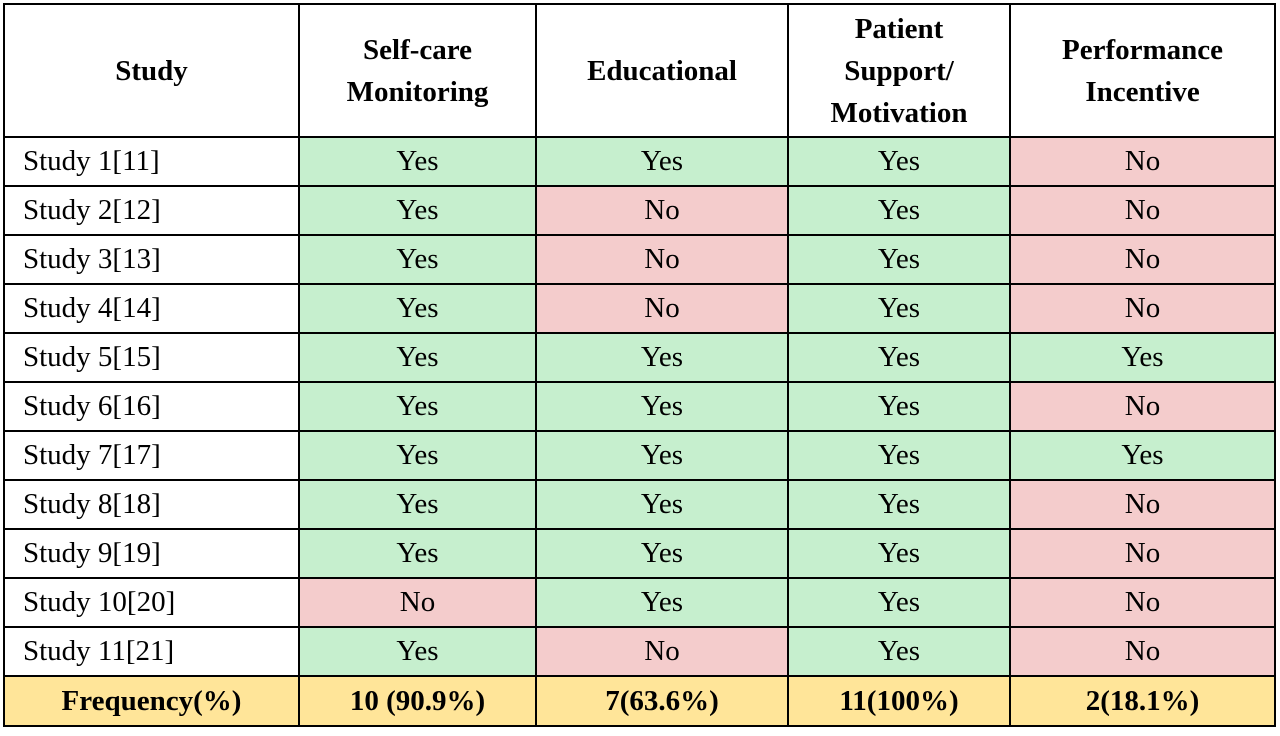  I want to click on self-care-cell: No, so click(417, 602).